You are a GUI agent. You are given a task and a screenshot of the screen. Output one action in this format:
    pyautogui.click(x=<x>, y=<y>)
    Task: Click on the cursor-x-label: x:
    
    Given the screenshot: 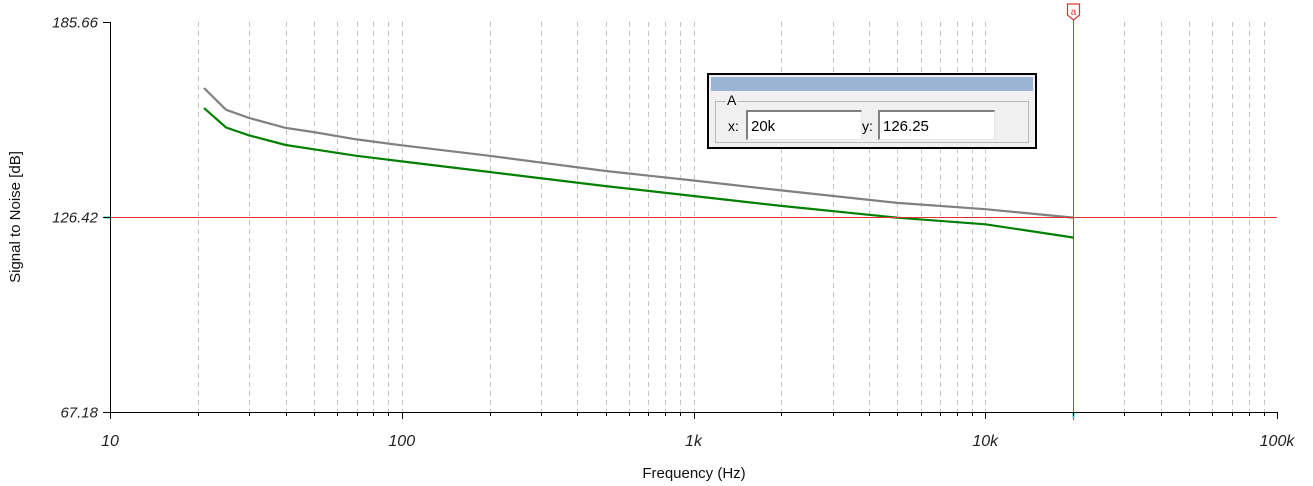 What is the action you would take?
    pyautogui.click(x=733, y=126)
    